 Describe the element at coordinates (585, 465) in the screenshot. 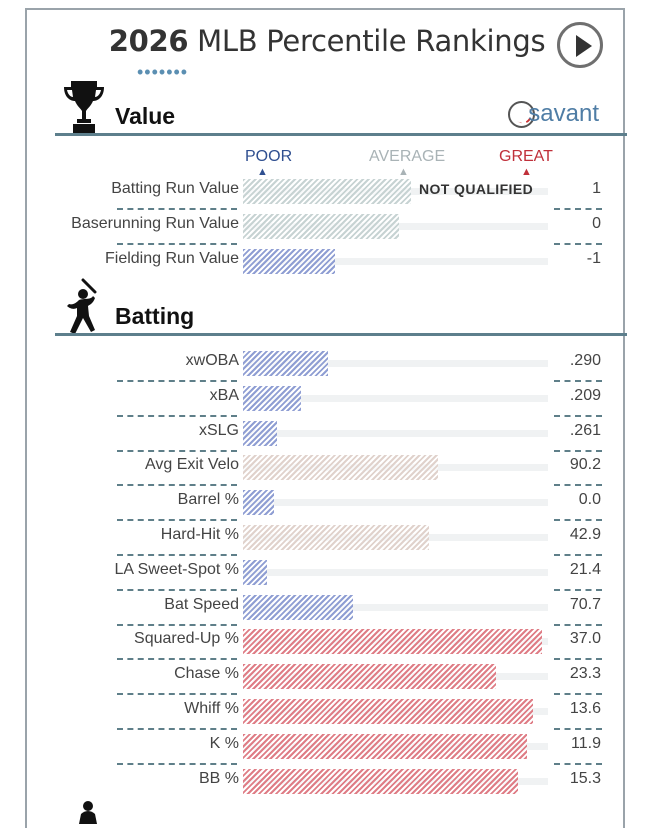

I see `metric-value: 90.2` at that location.